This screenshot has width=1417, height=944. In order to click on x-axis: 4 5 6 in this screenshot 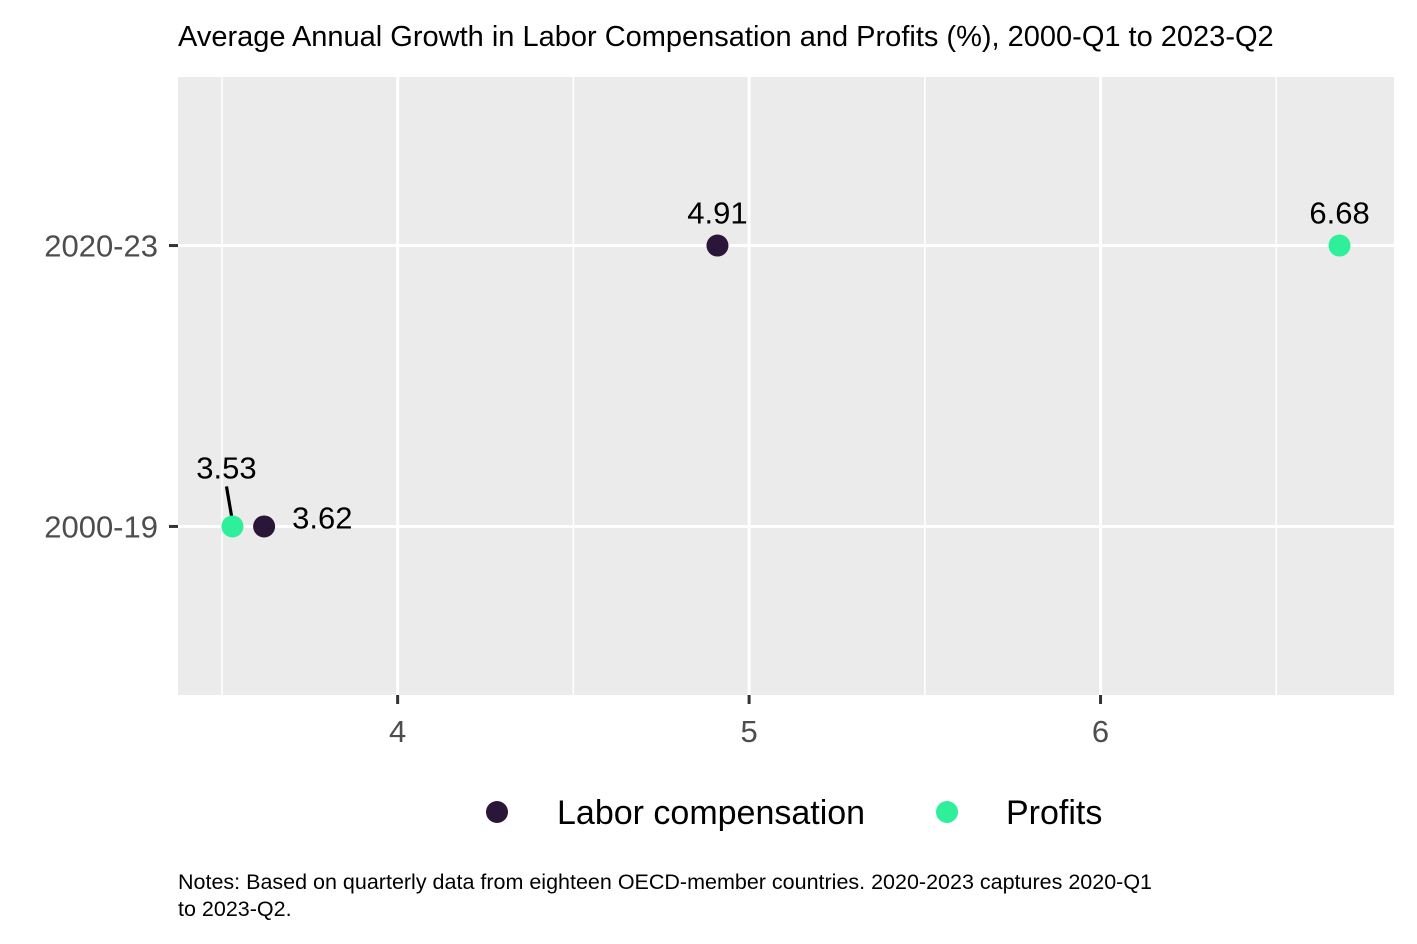, I will do `click(749, 722)`.